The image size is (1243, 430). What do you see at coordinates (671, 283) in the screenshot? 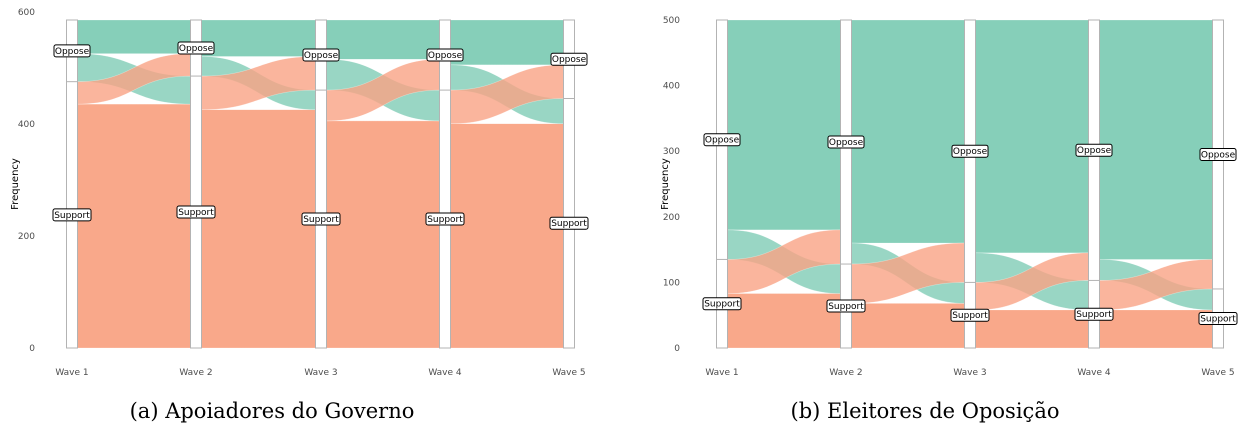
I see `y-tick-label: 100` at bounding box center [671, 283].